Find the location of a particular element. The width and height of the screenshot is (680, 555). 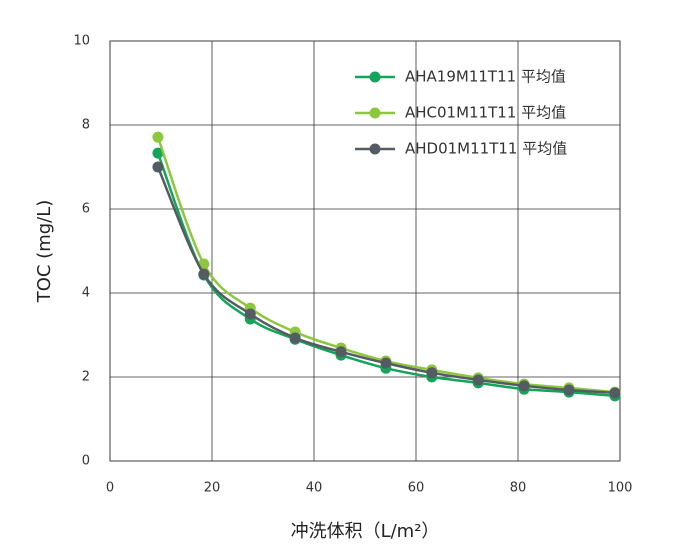

y-tick-label: 10 is located at coordinates (81, 41).